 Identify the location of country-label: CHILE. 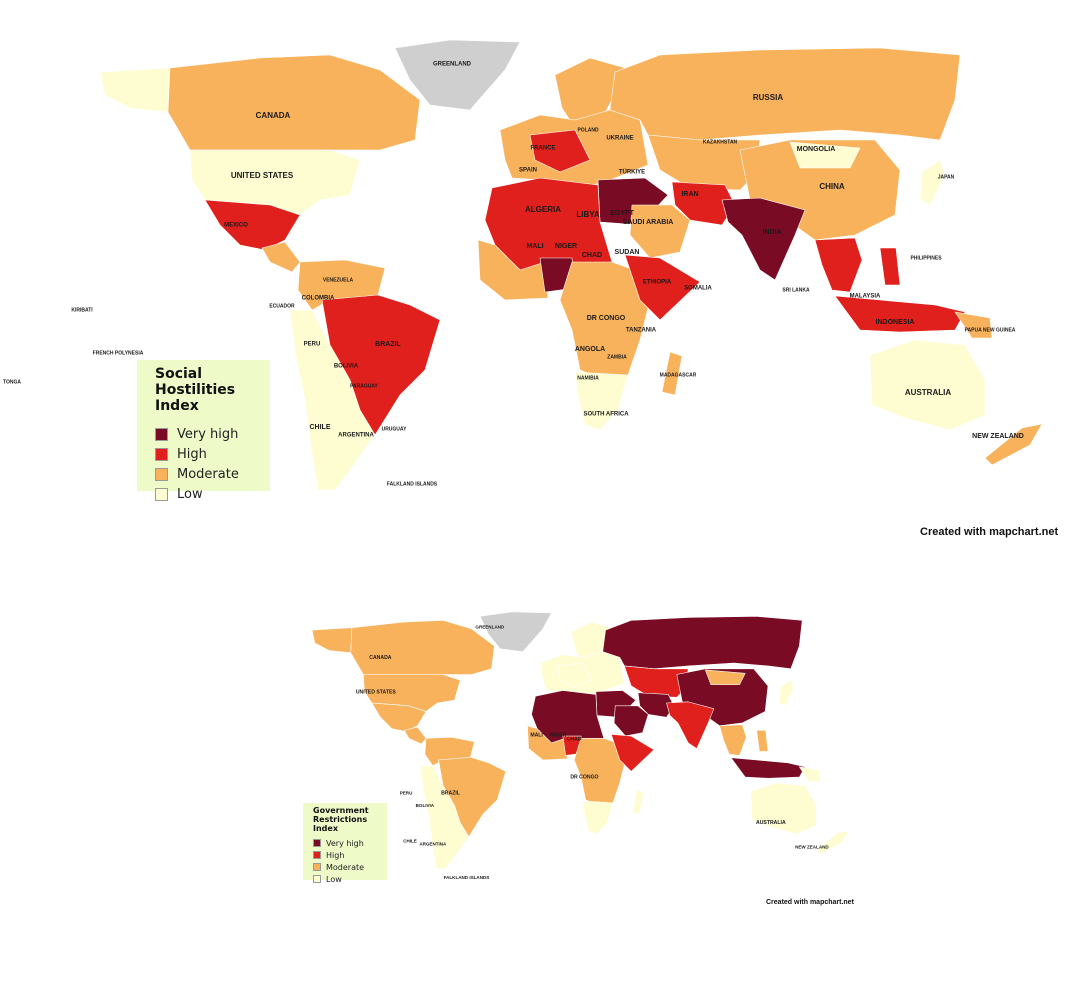
(320, 427).